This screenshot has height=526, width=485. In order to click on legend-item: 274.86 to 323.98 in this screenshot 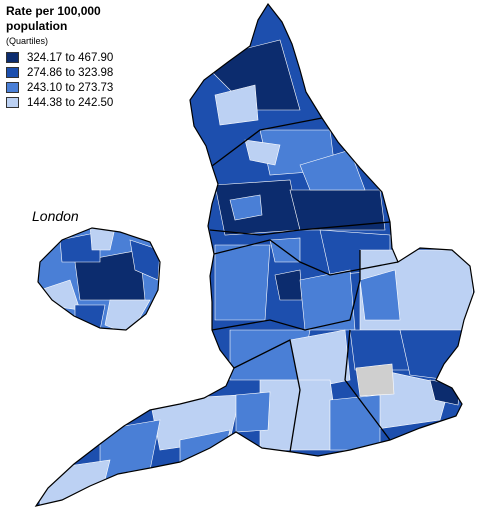, I will do `click(66, 72)`.